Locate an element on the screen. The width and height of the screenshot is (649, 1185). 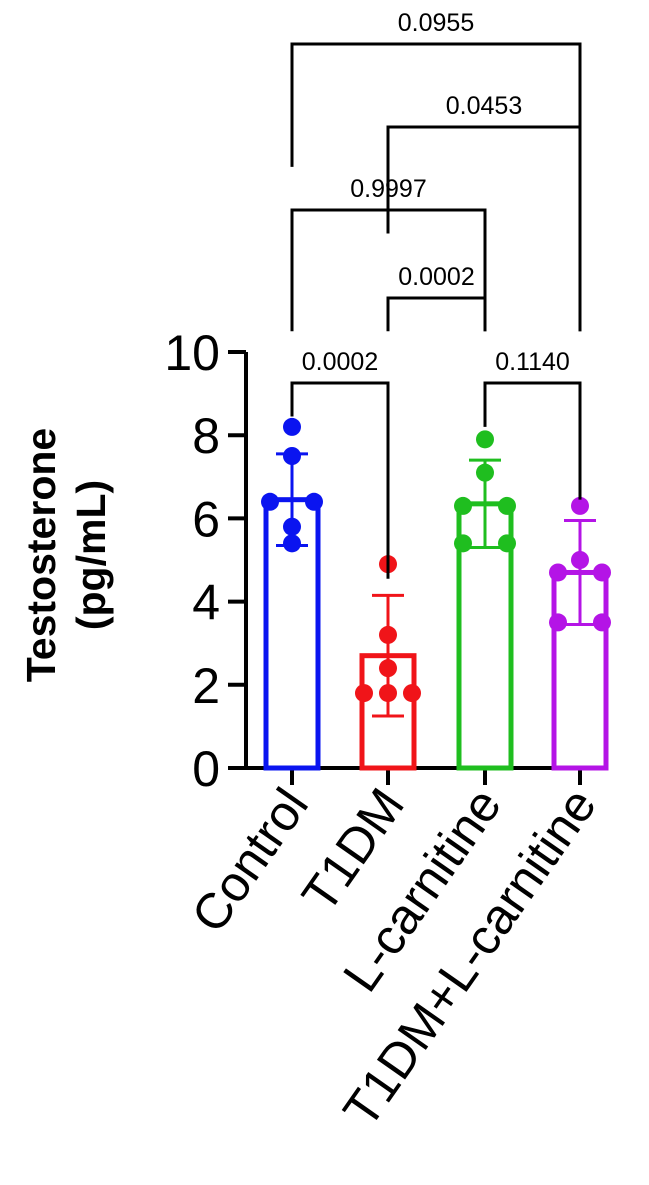
y-tick-label: 8 is located at coordinates (206, 436).